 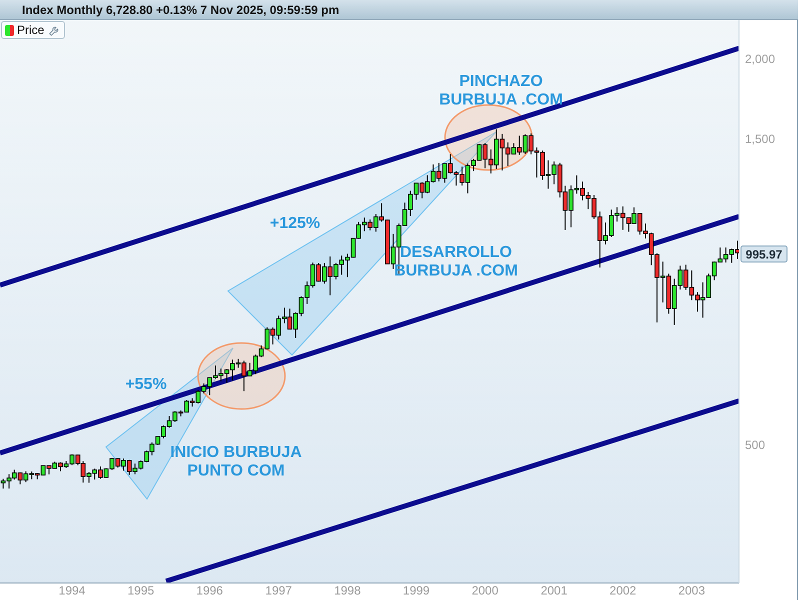 What do you see at coordinates (30, 30) in the screenshot?
I see `legend-label: Price` at bounding box center [30, 30].